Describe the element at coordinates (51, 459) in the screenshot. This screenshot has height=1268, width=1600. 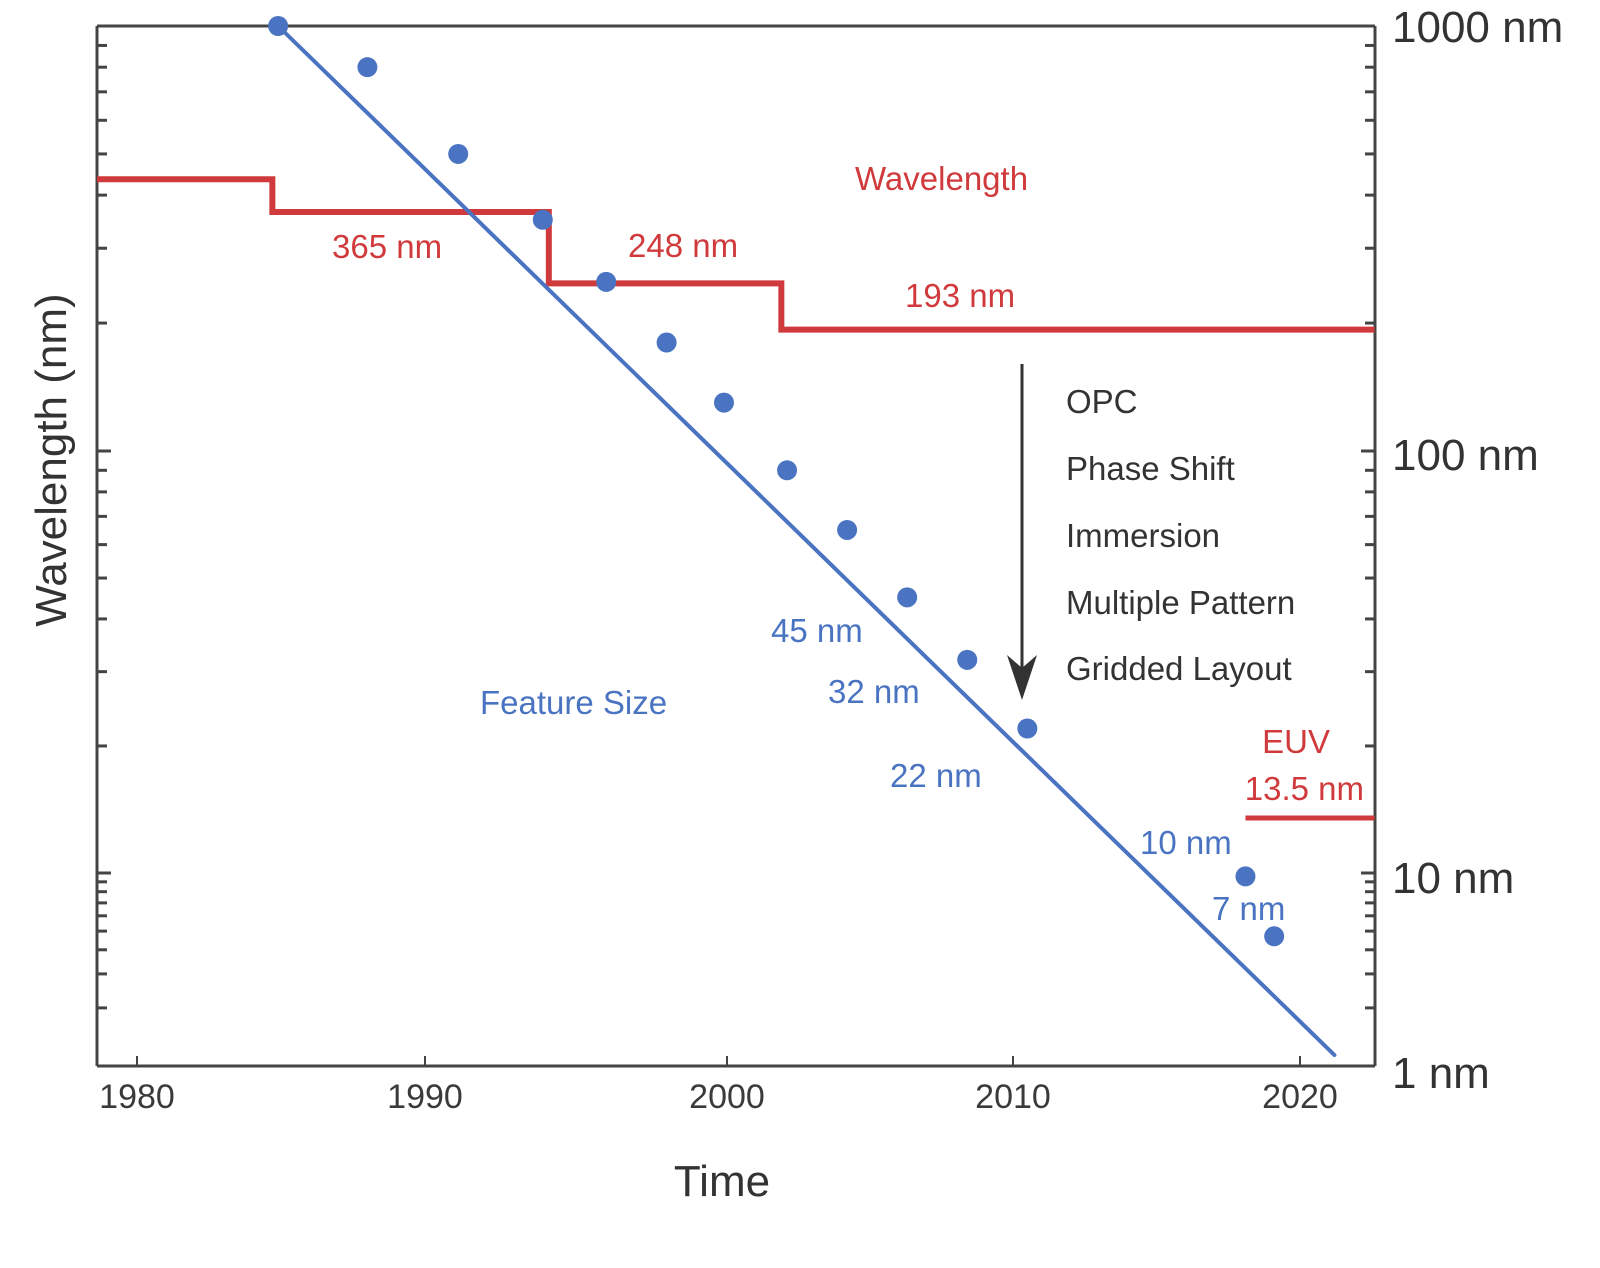
I see `y-axis-title: Wavelength (nm)` at that location.